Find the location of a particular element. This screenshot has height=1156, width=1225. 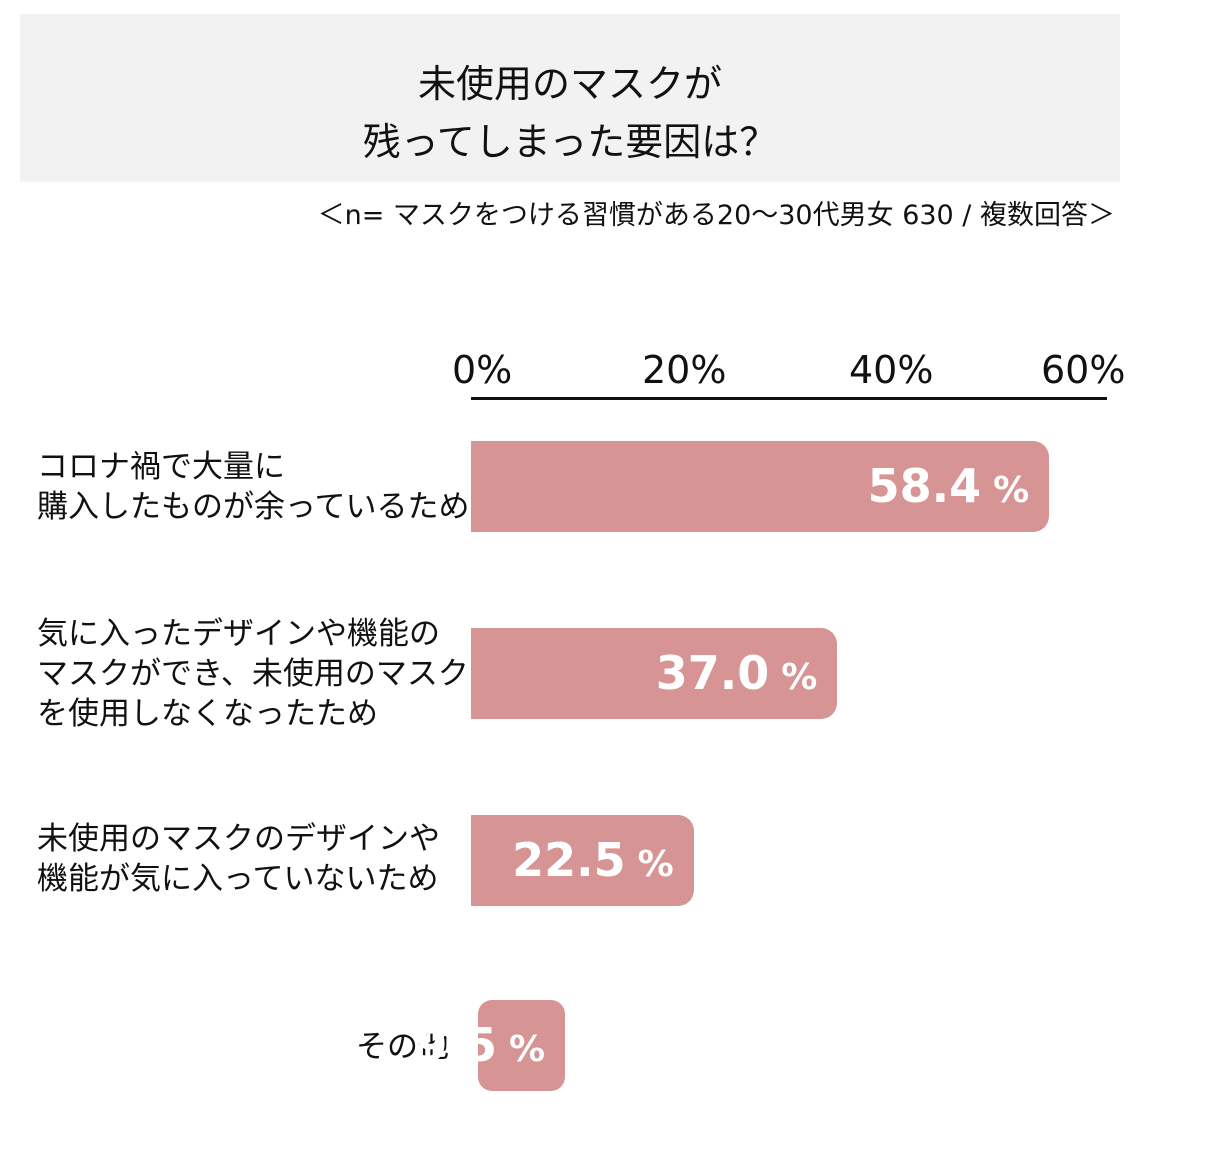

bar-2-value: 22.5 is located at coordinates (569, 860).